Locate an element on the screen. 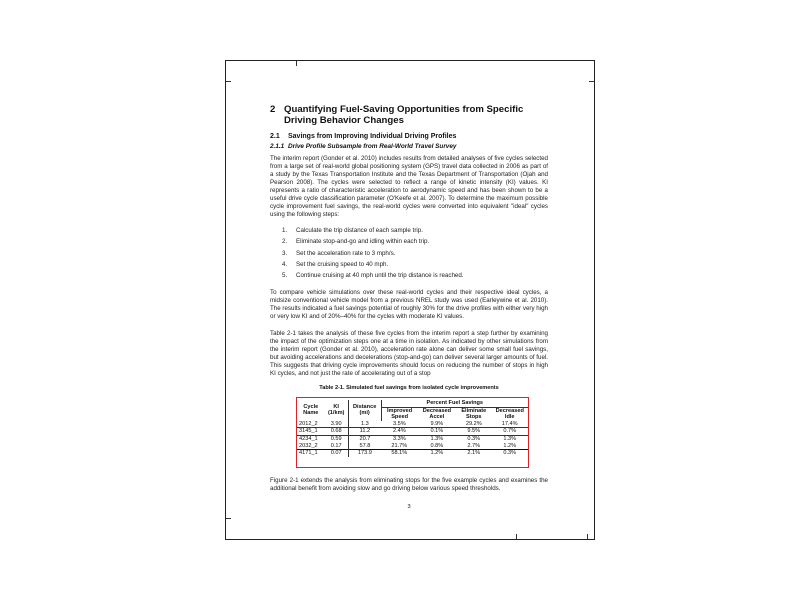 The image size is (800, 600). table-cell: 3.5% is located at coordinates (399, 423).